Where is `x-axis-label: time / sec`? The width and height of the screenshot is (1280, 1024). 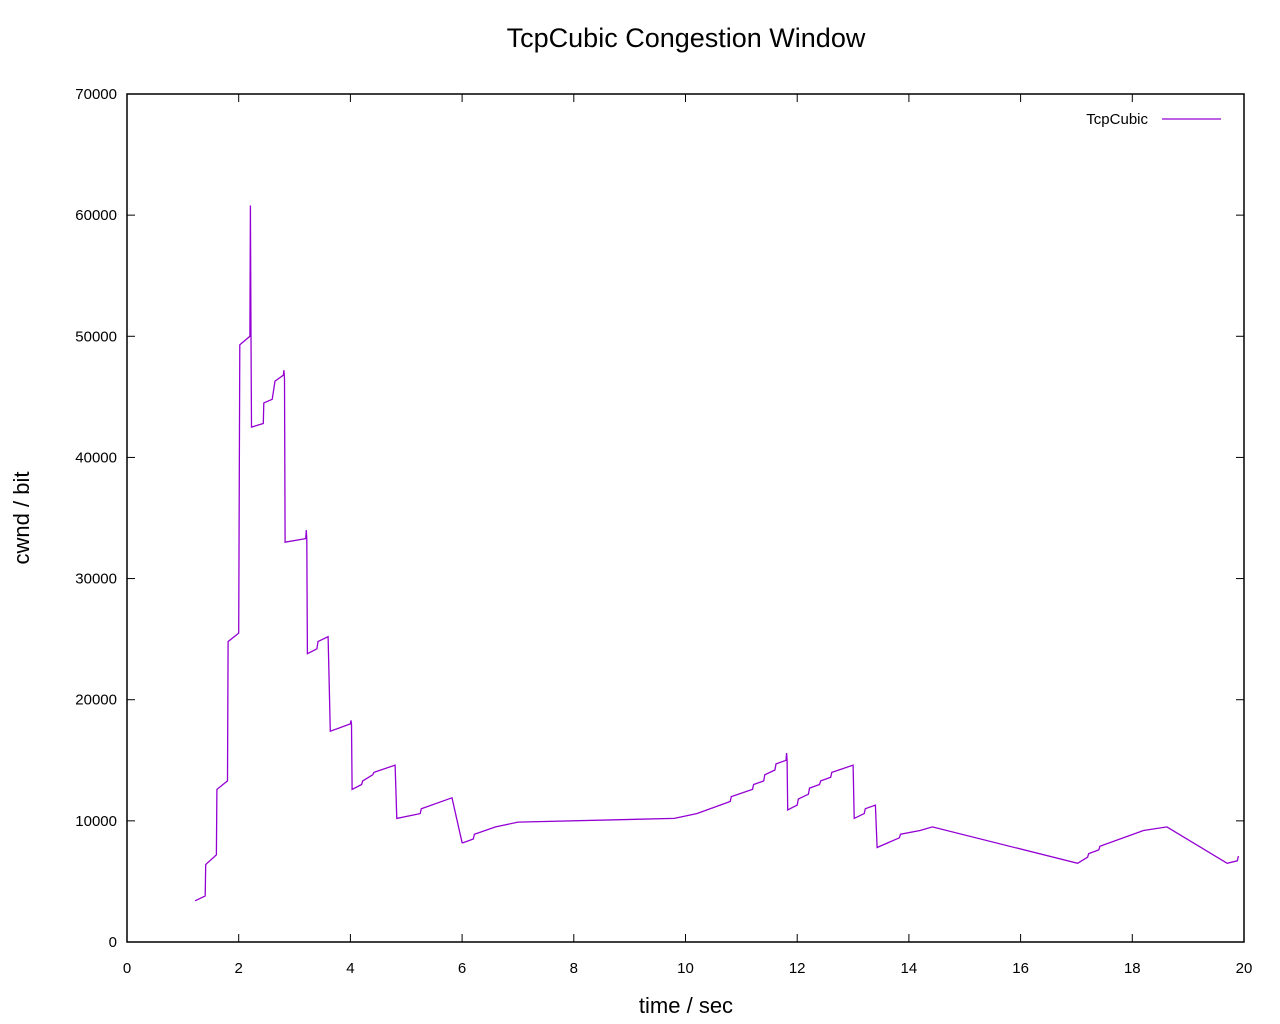
x-axis-label: time / sec is located at coordinates (686, 1005).